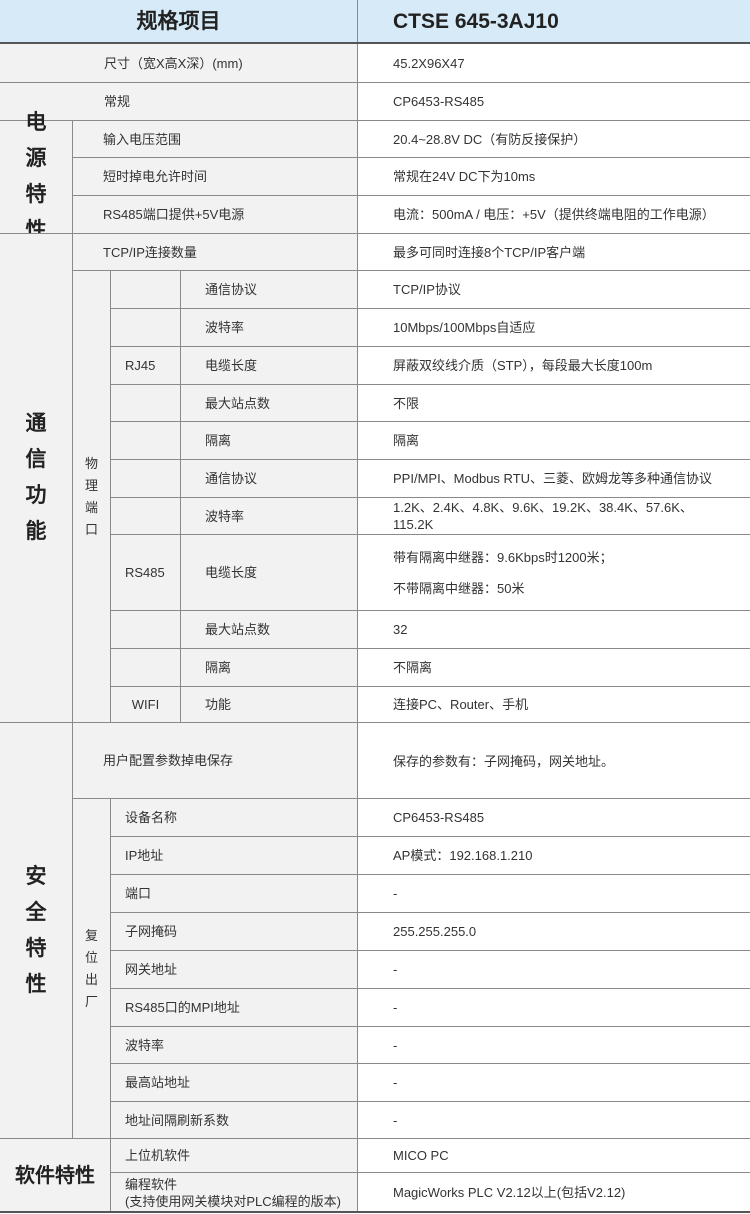 The image size is (750, 1214). I want to click on spec-label-text: 最大站点数, so click(238, 403).